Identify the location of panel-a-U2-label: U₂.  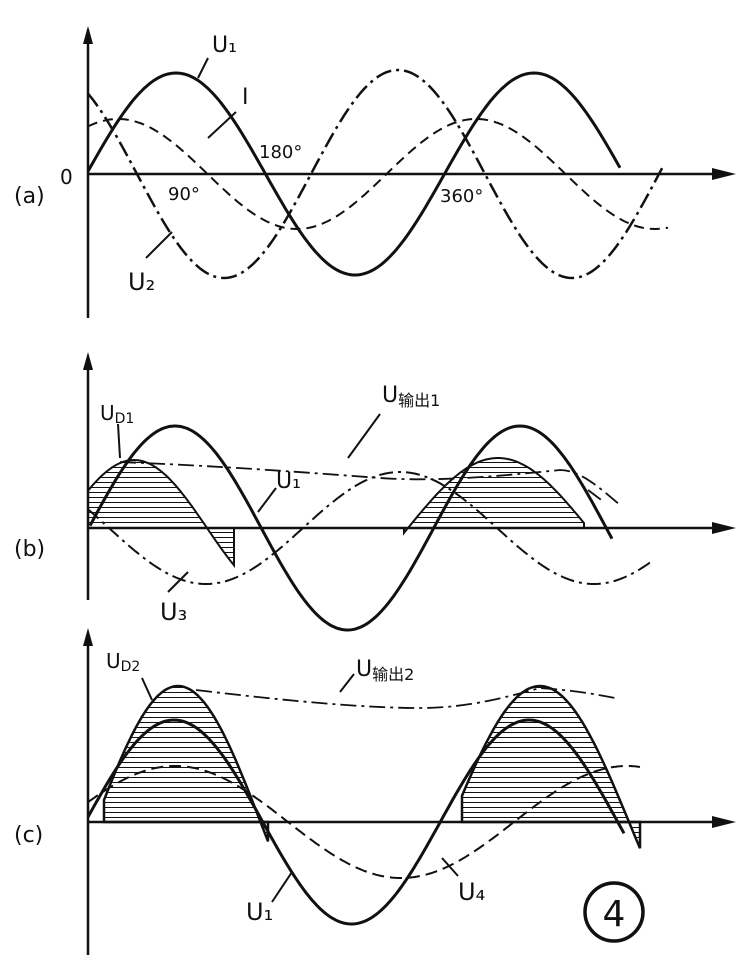
(141, 282).